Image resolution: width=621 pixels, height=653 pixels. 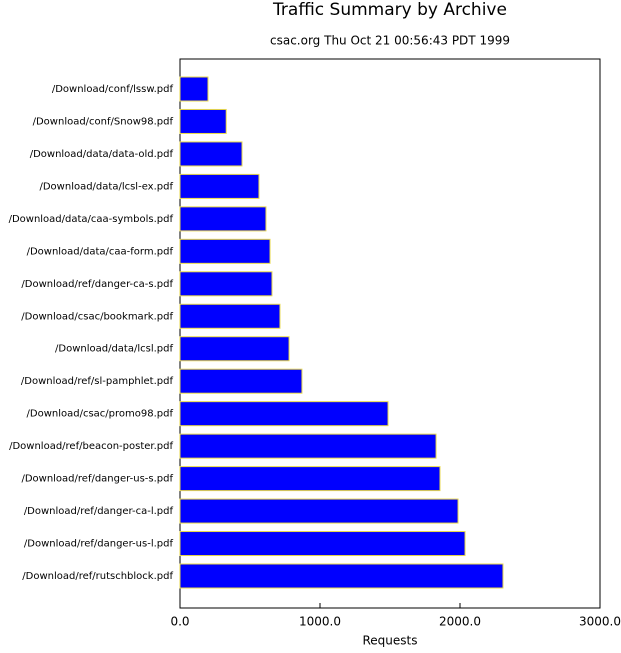 What do you see at coordinates (460, 622) in the screenshot?
I see `x-tick-label: 2000.0` at bounding box center [460, 622].